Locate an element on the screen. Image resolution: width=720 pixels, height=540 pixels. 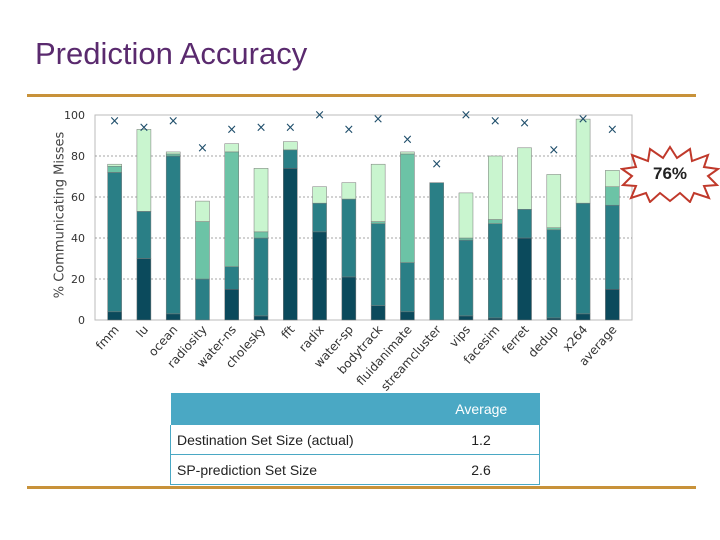
x-tick-label: dedup is located at coordinates (543, 341).